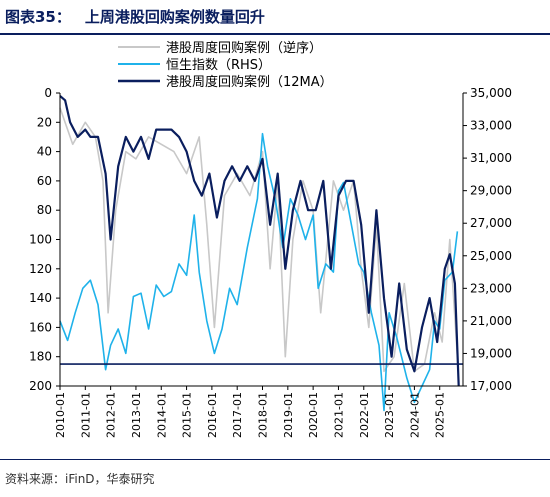 The height and width of the screenshot is (497, 550). I want to click on x-tick-label: 2013-01, so click(136, 415).